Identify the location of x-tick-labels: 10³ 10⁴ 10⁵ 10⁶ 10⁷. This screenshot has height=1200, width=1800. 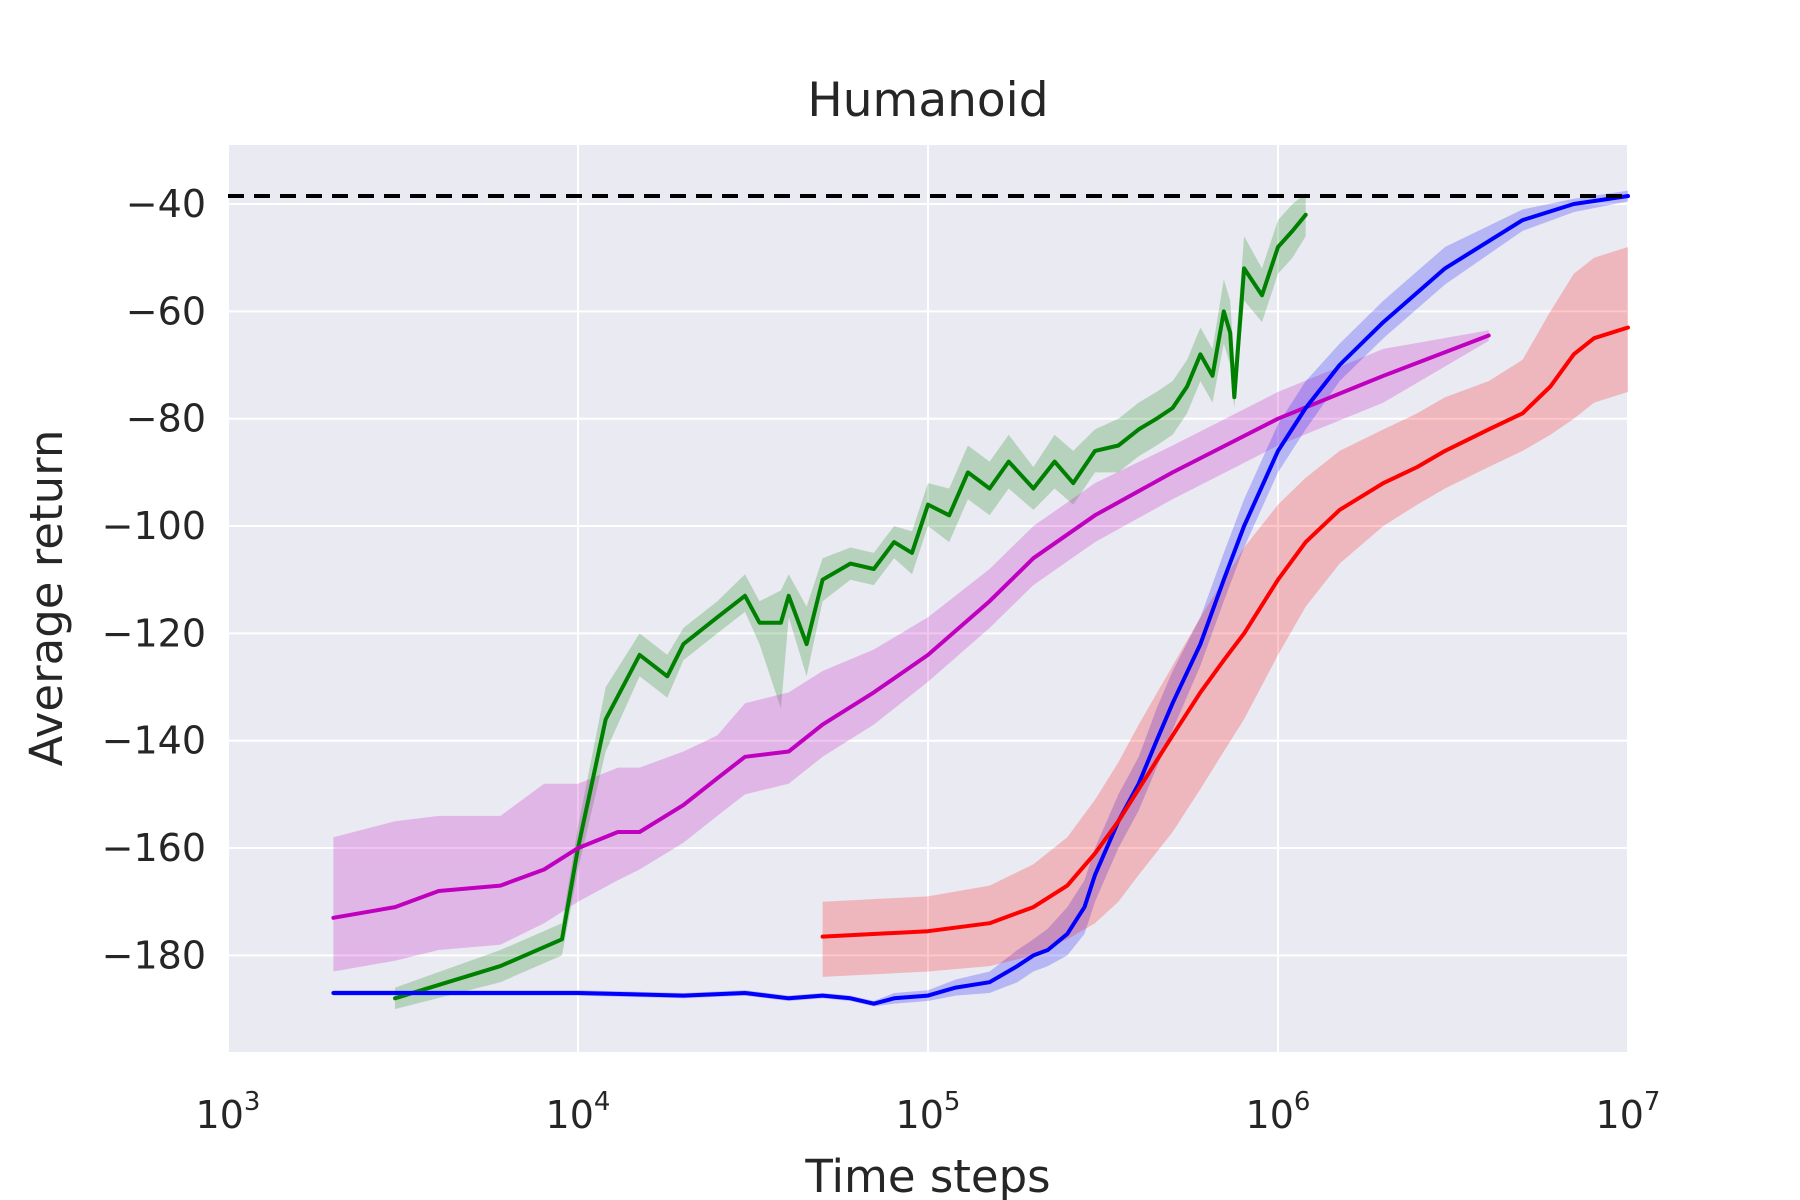
(928, 1112).